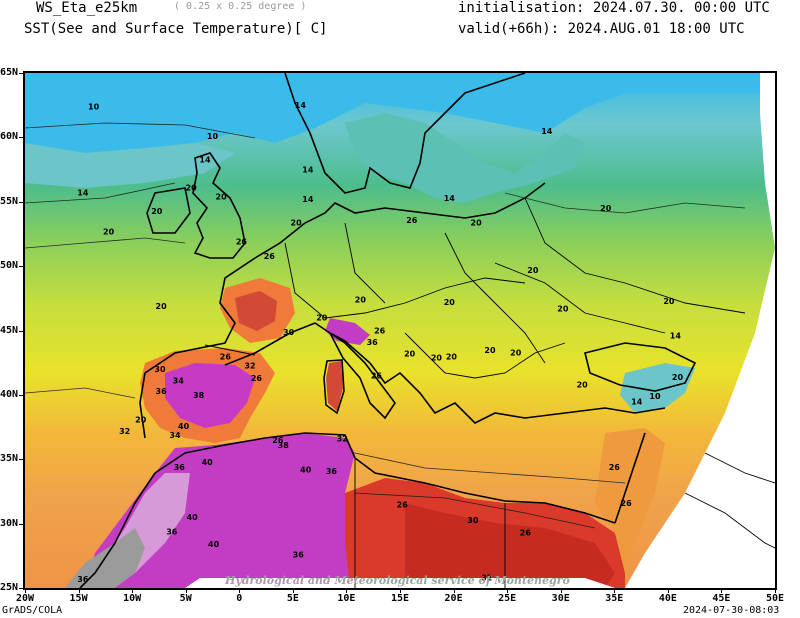 The width and height of the screenshot is (800, 618). Describe the element at coordinates (117, 530) in the screenshot. I see `coast-africa-west` at that location.